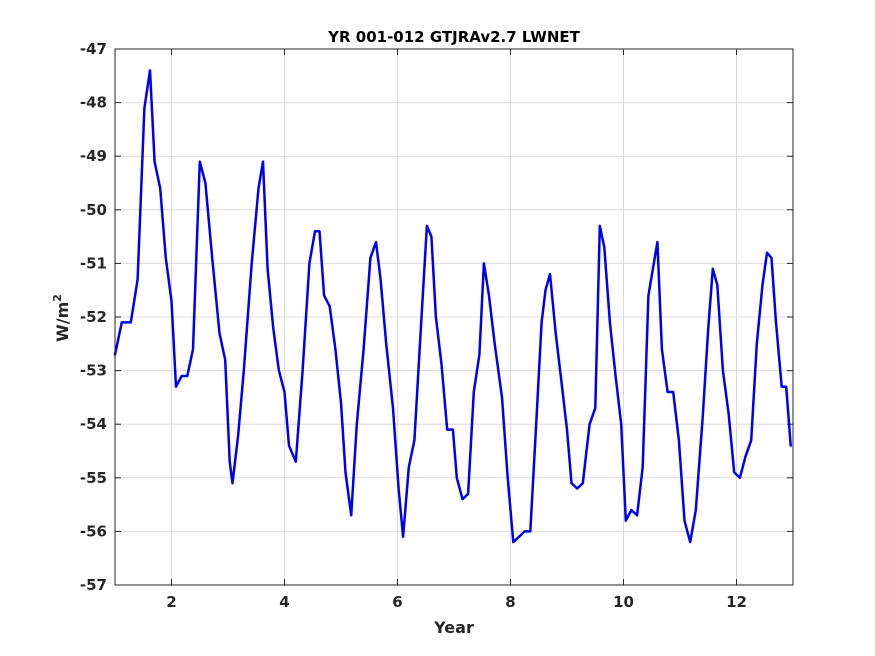 The image size is (875, 656). I want to click on y-tick-label: -54, so click(93, 424).